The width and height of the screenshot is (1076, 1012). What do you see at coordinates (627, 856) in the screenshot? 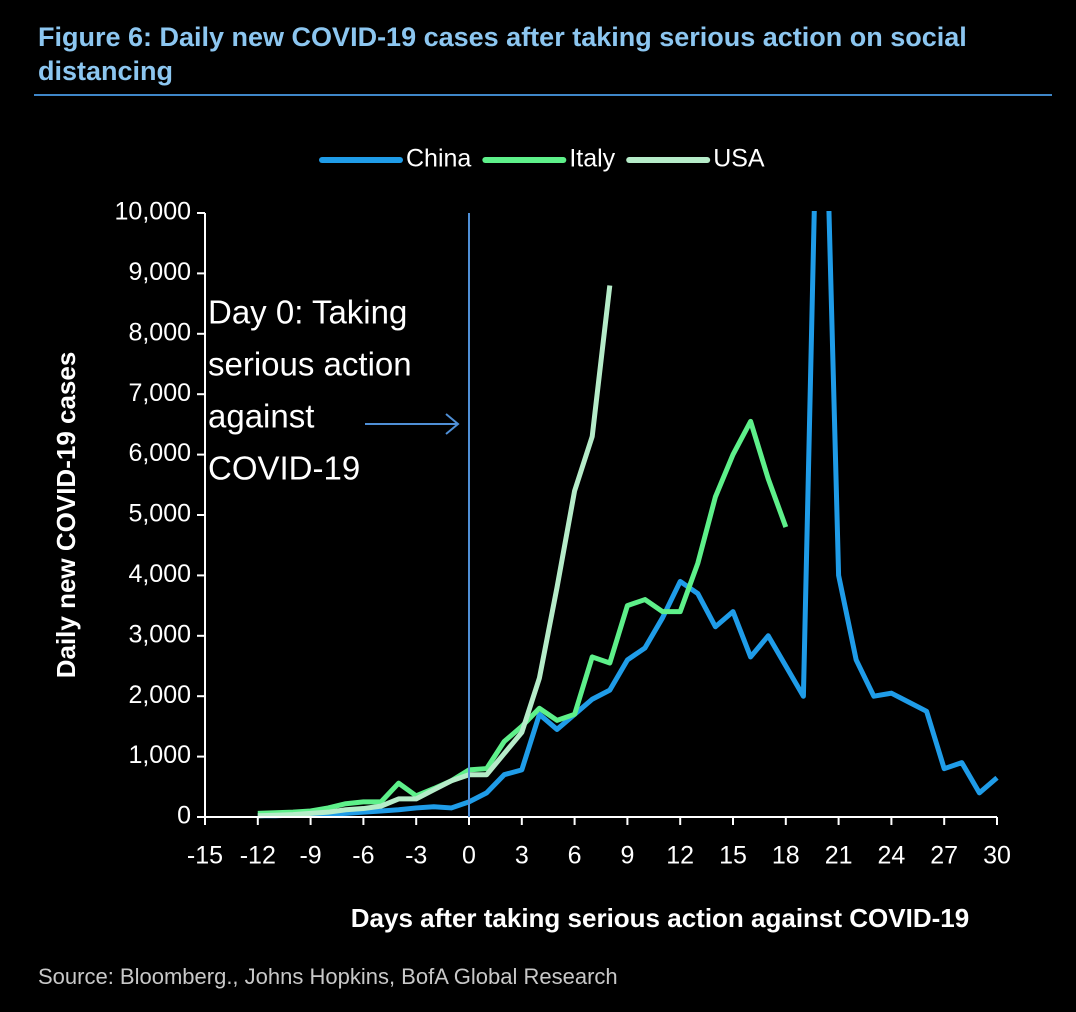
I see `x-tick-label: 9` at bounding box center [627, 856].